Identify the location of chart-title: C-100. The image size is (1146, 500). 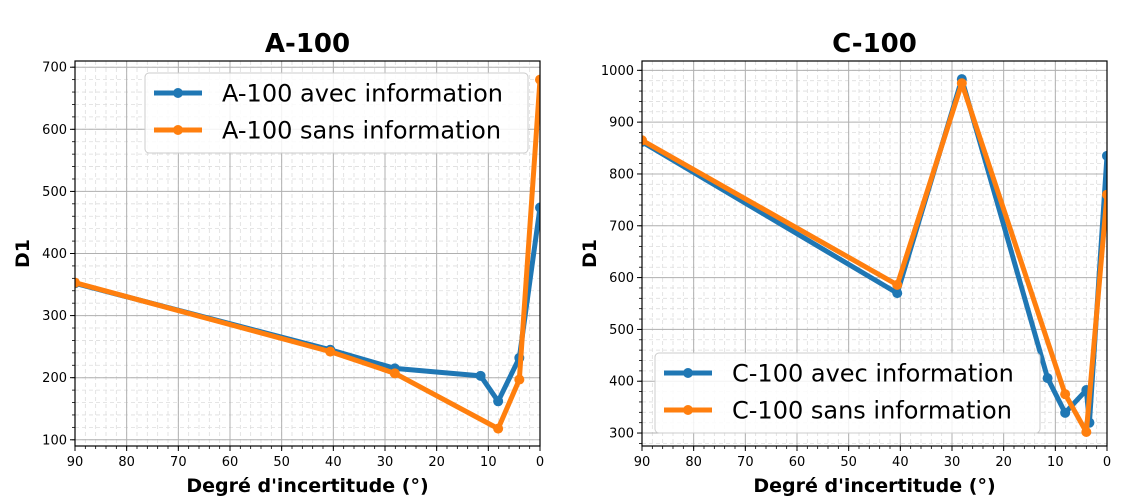
(874, 44).